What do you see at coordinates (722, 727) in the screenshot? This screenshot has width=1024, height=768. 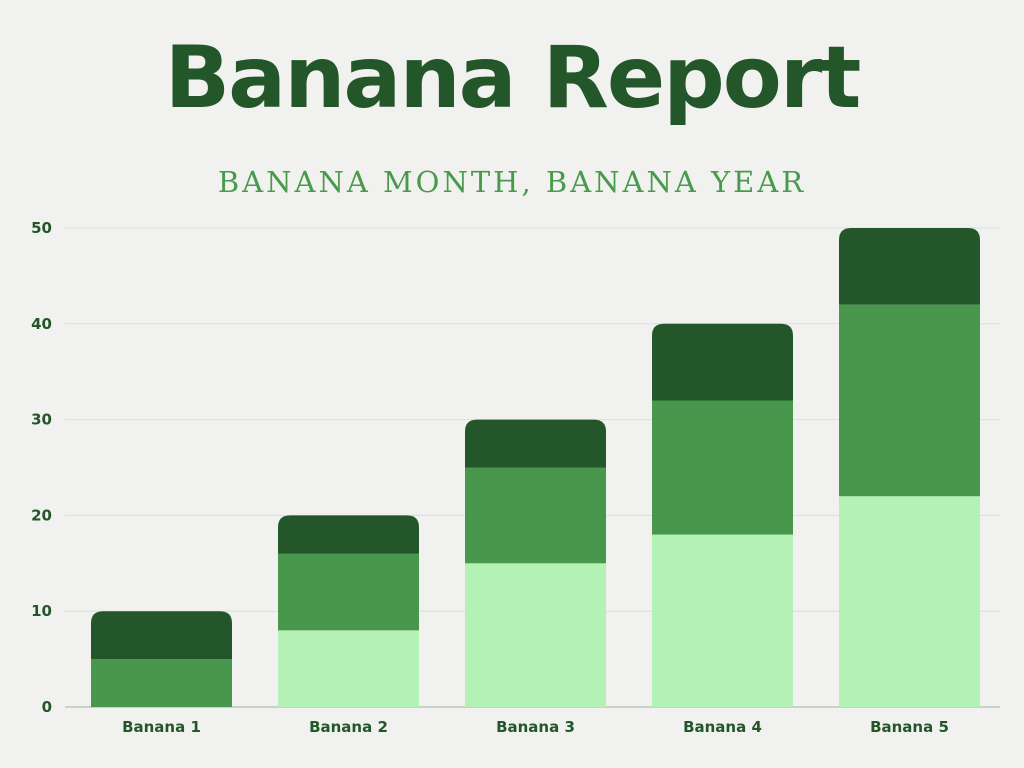 I see `x-category-label-4: Banana 4` at bounding box center [722, 727].